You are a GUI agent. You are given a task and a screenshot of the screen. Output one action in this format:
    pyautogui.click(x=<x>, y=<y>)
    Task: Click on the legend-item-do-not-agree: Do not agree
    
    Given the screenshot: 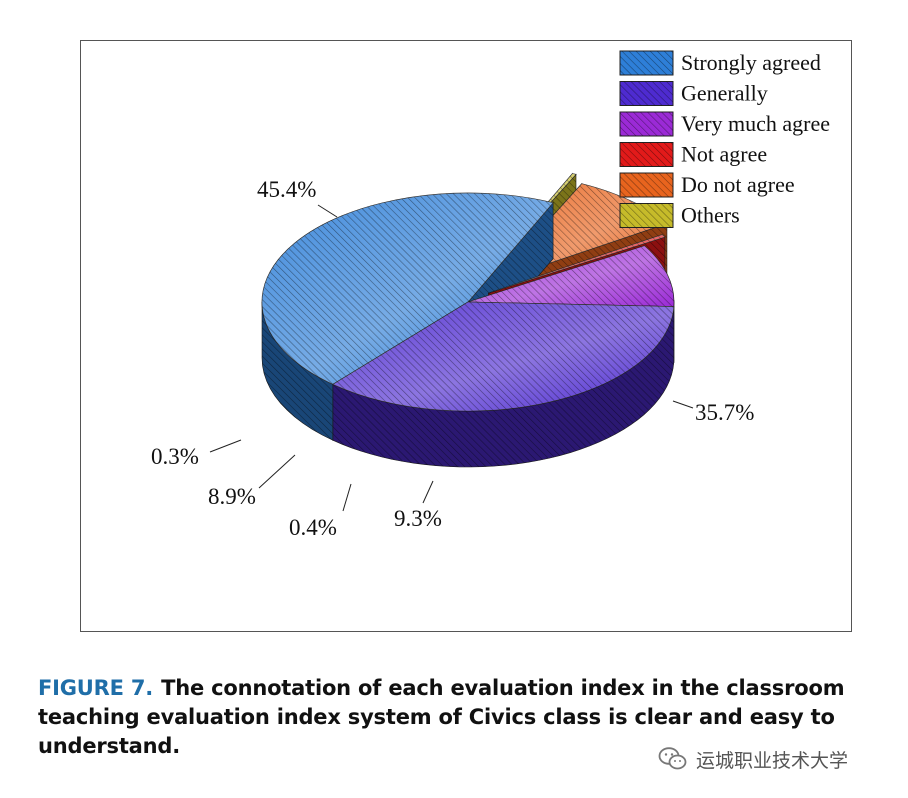 What is the action you would take?
    pyautogui.click(x=707, y=185)
    